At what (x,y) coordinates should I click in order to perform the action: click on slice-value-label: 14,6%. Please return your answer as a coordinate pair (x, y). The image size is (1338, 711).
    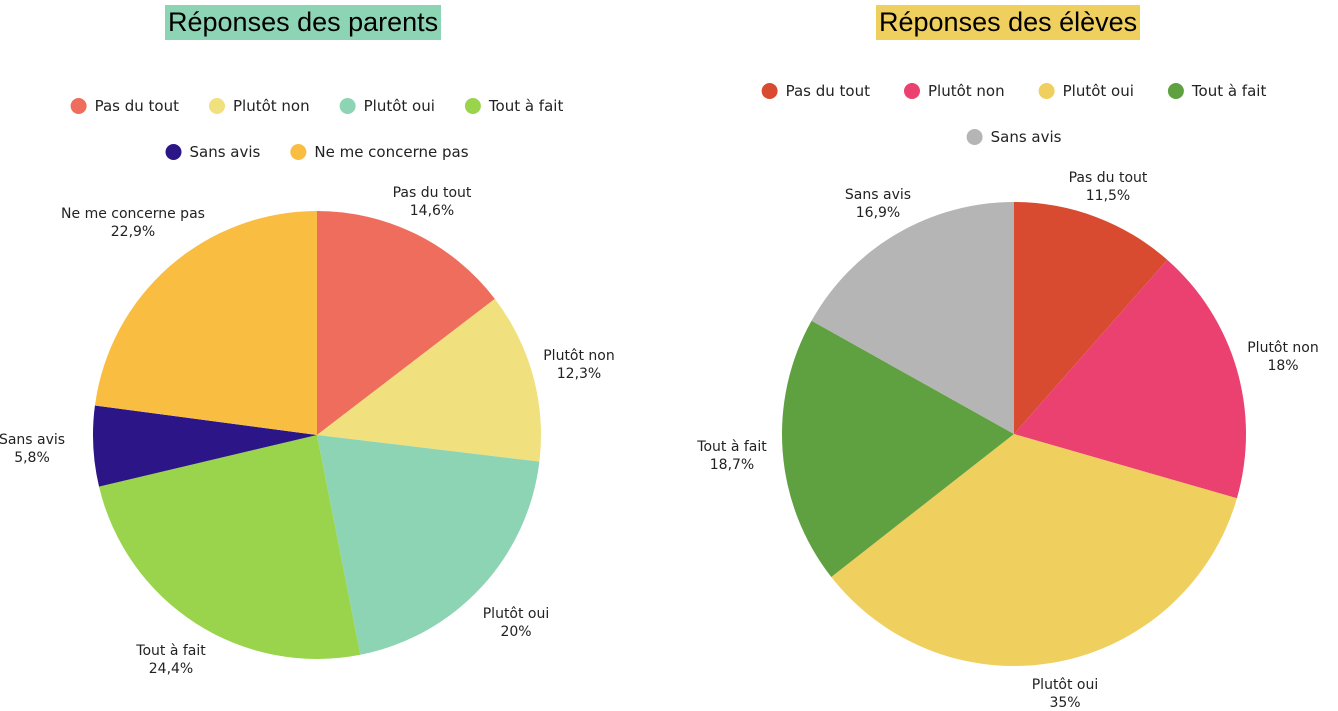
    Looking at the image, I should click on (432, 211).